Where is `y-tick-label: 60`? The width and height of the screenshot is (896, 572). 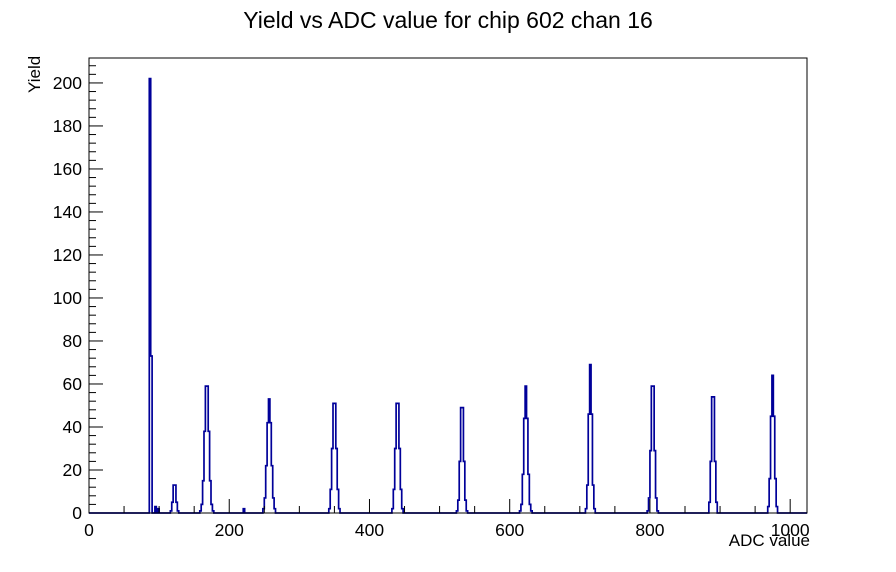 y-tick-label: 60 is located at coordinates (73, 384).